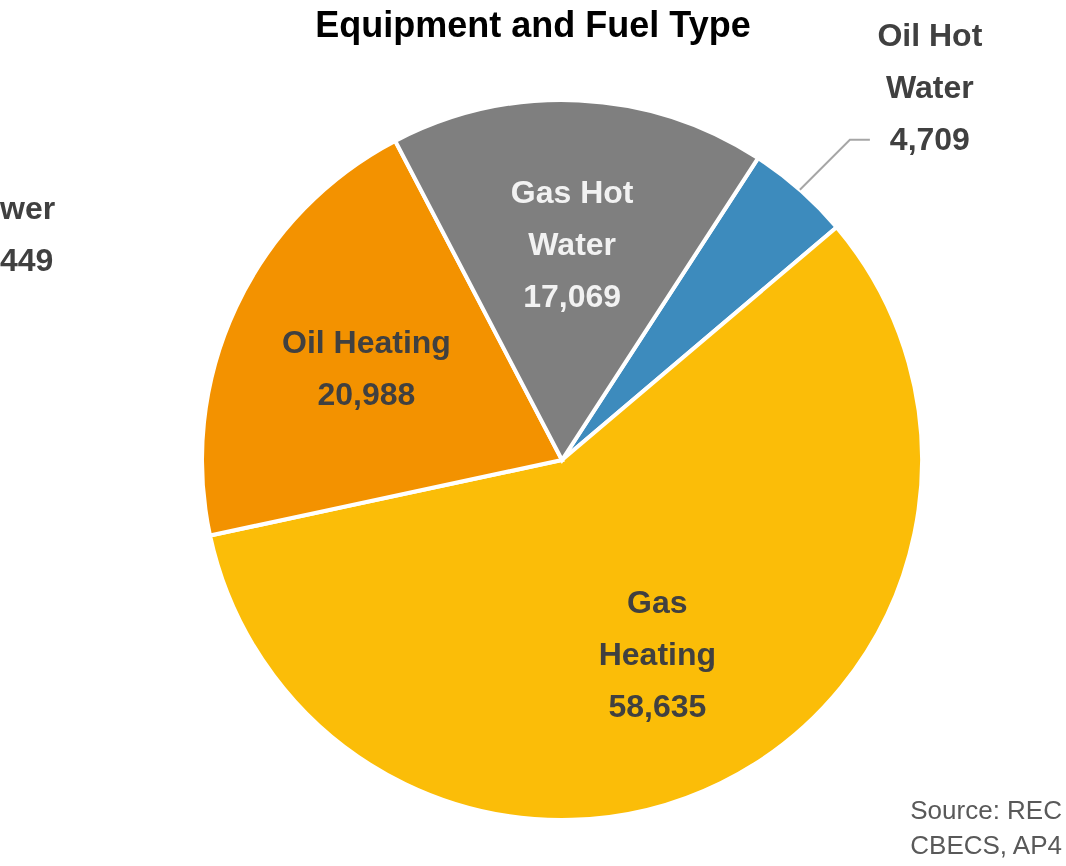  Describe the element at coordinates (366, 342) in the screenshot. I see `slice-label: Oil Heating` at that location.